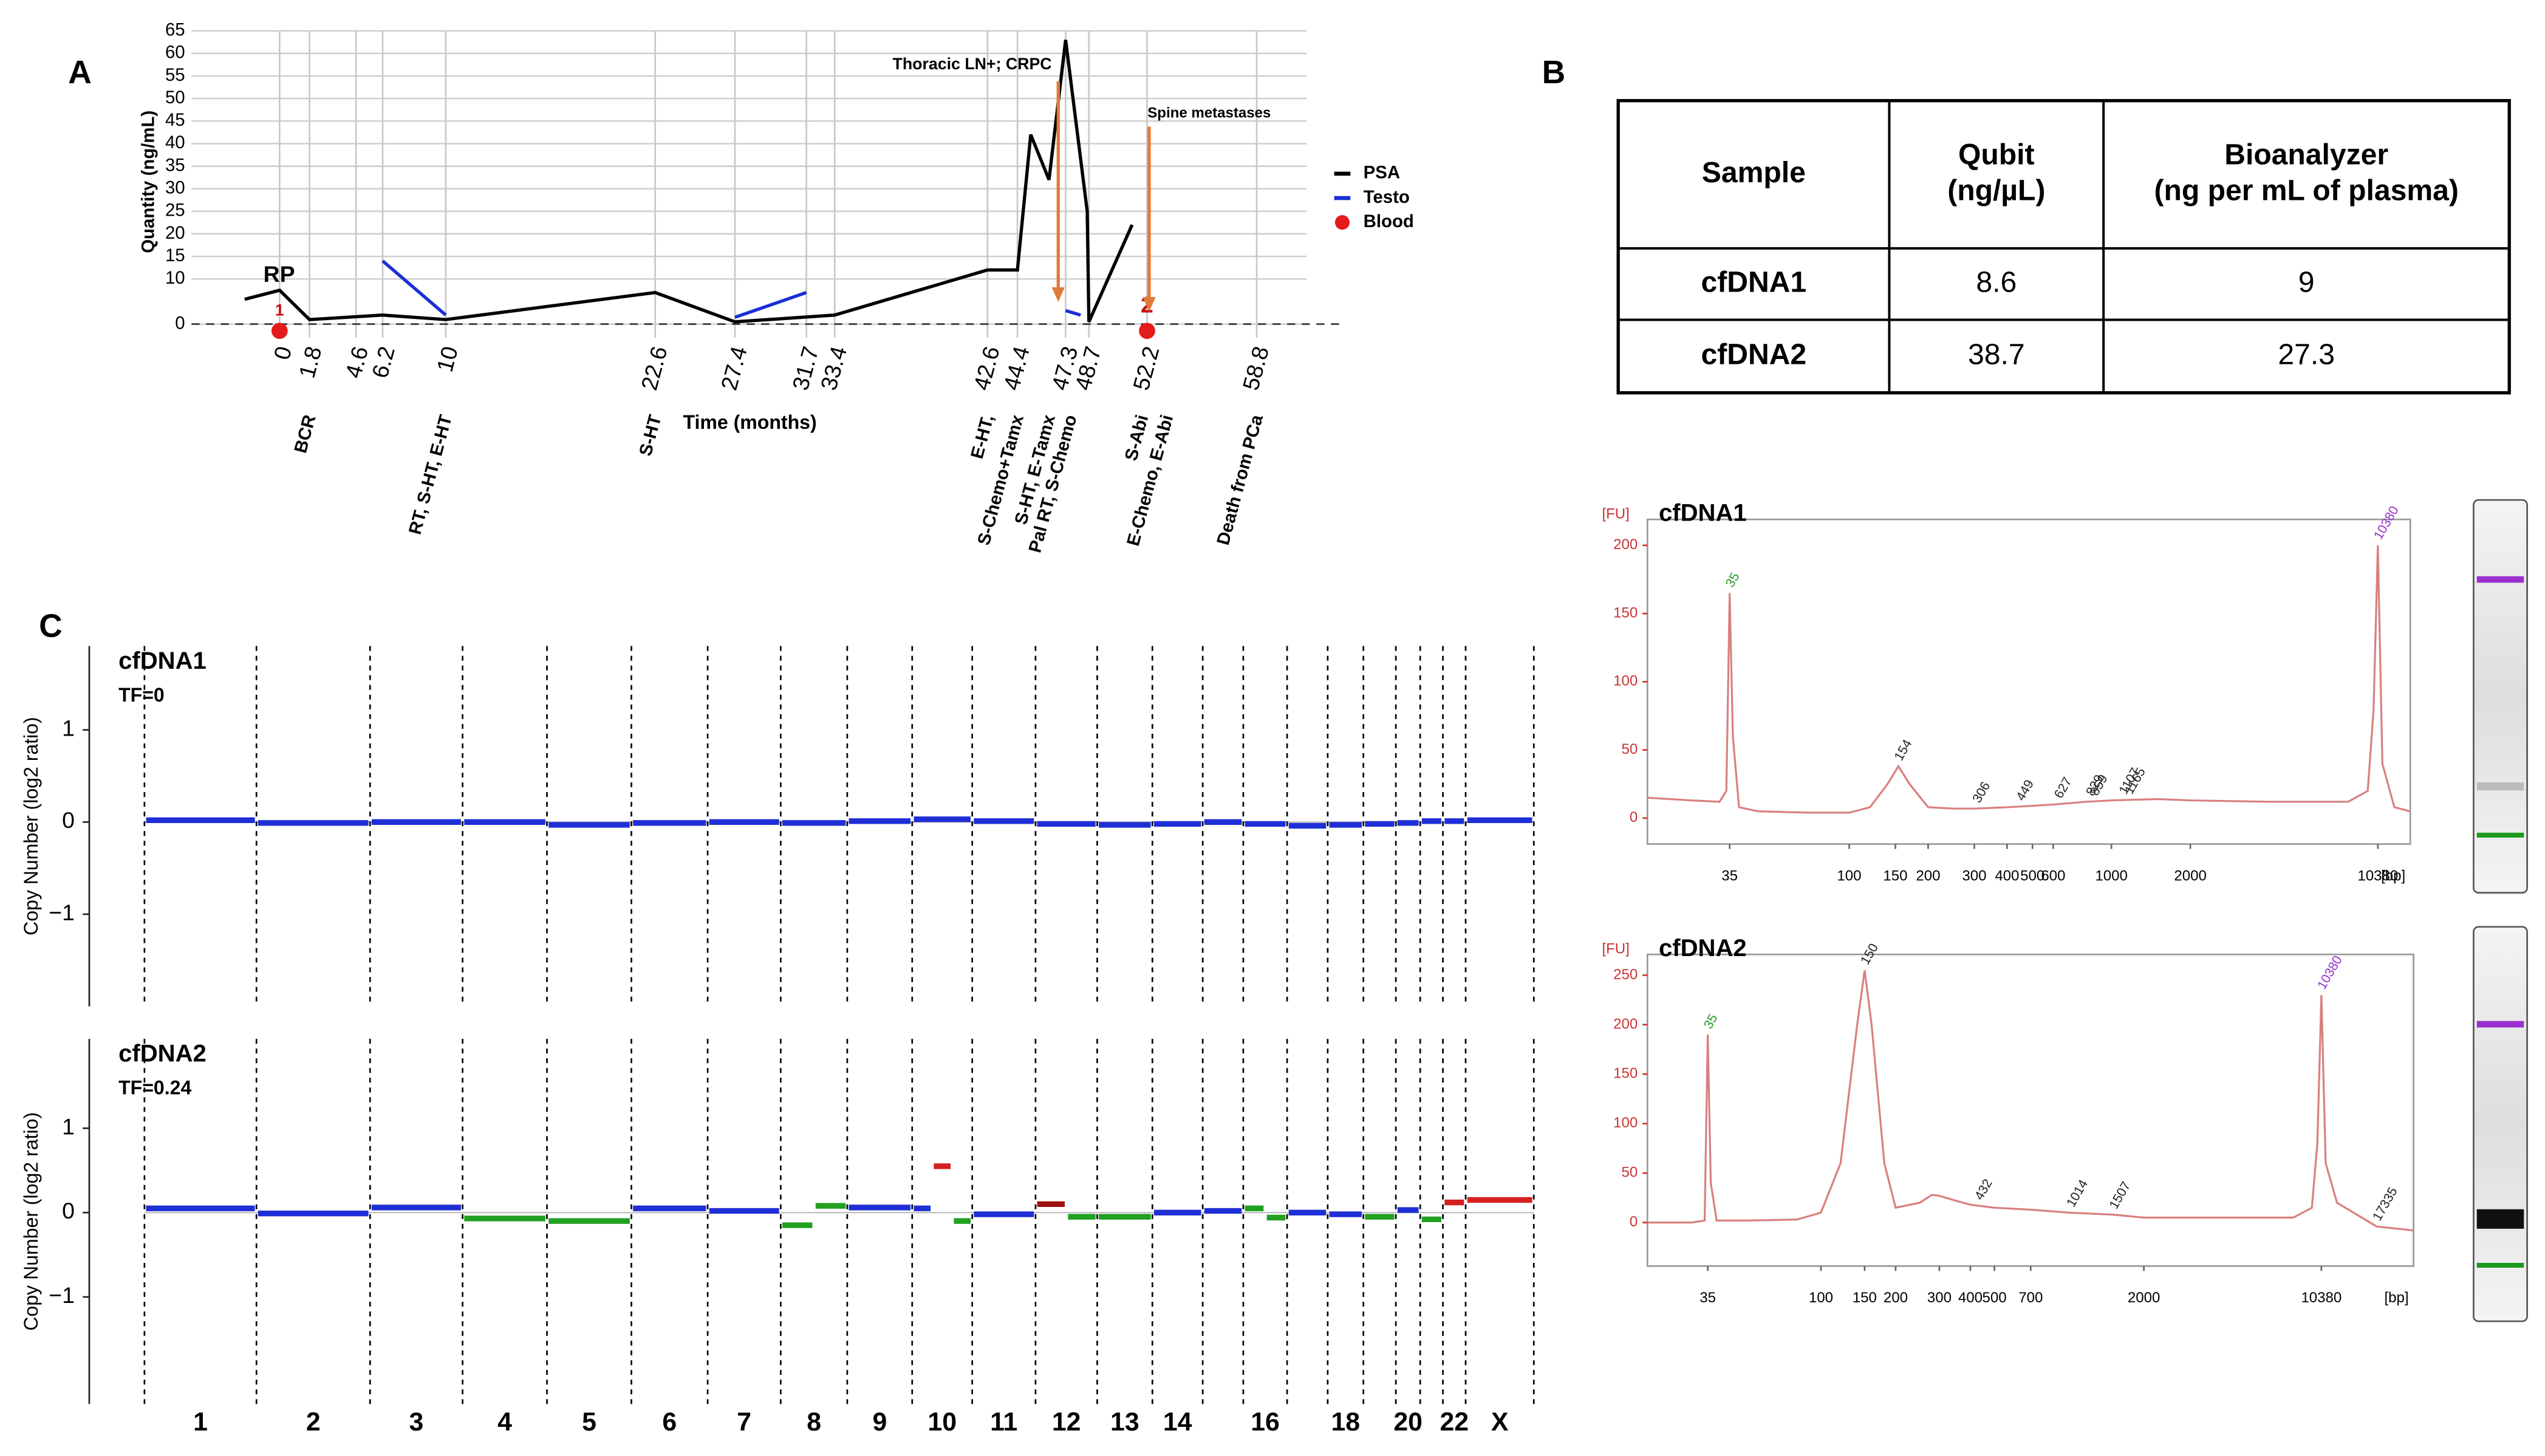  Describe the element at coordinates (1754, 281) in the screenshot. I see `table-cell: cfDNA1` at that location.